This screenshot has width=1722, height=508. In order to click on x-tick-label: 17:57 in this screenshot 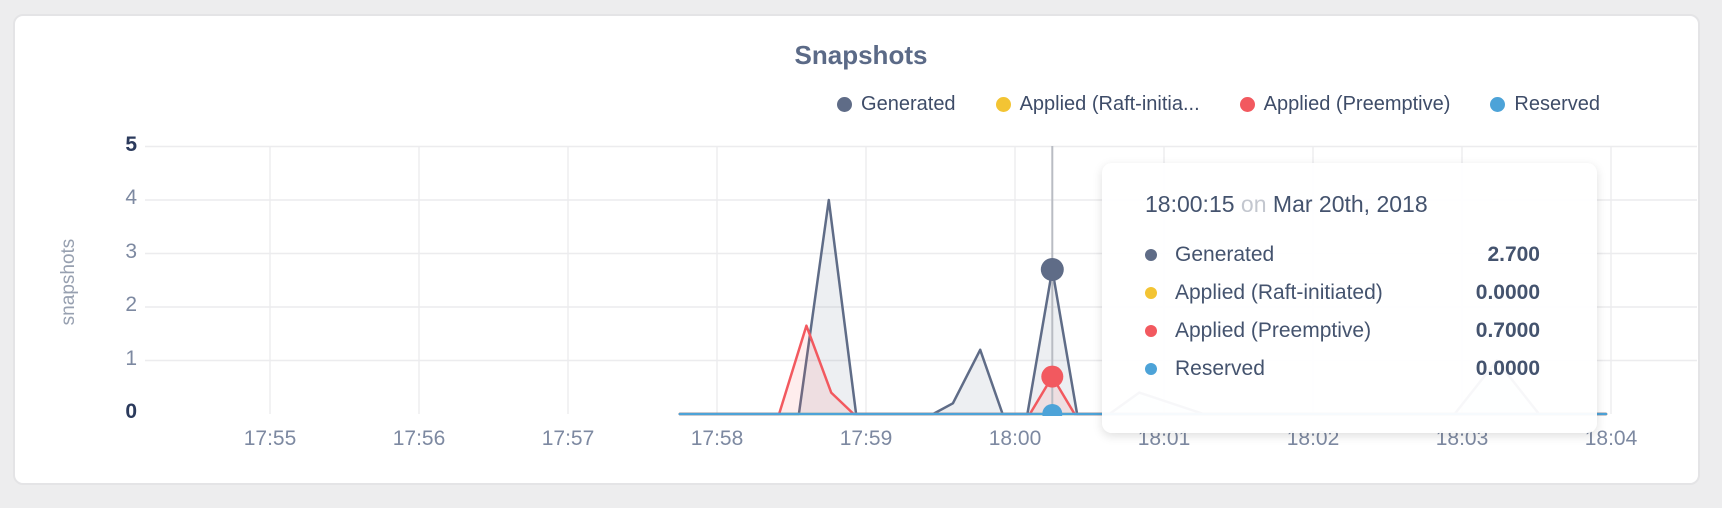, I will do `click(568, 438)`.